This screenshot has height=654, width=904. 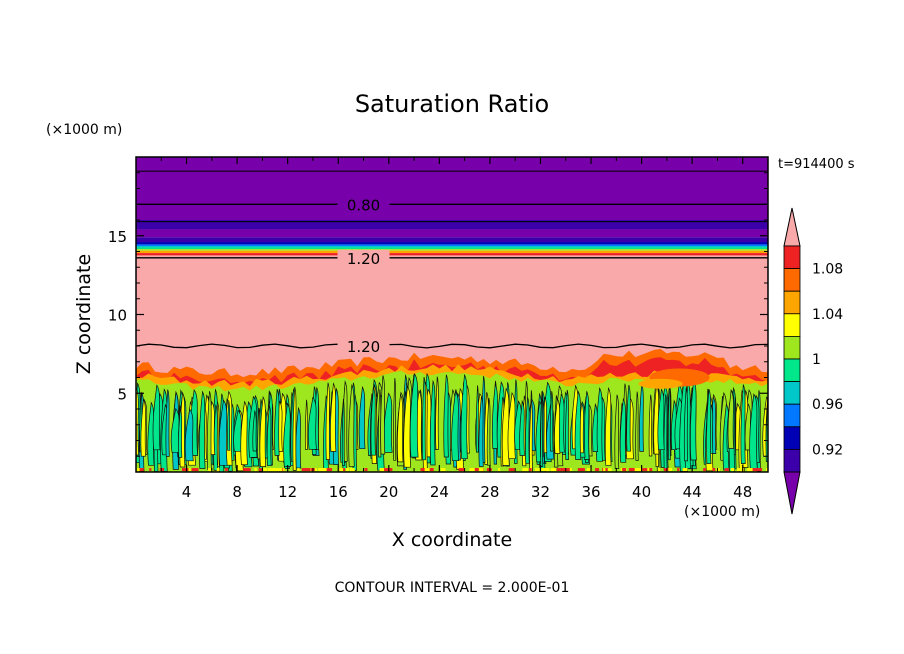 What do you see at coordinates (122, 394) in the screenshot?
I see `y-tick-label: 5` at bounding box center [122, 394].